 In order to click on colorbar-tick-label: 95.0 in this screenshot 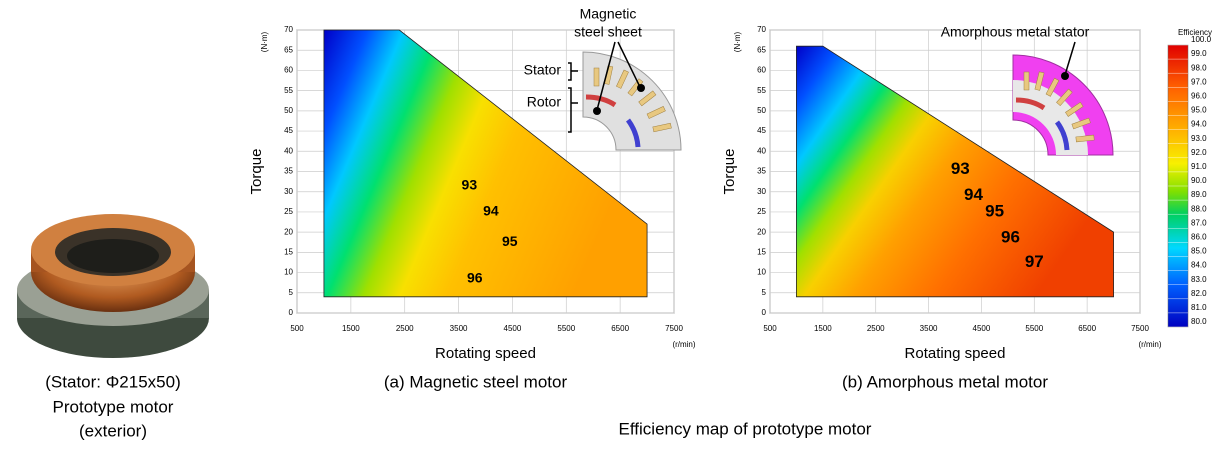, I will do `click(1199, 110)`.